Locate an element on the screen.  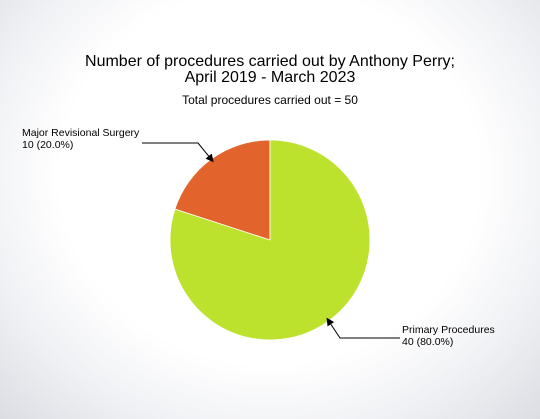
chart-title-line-2: April 2019 - March 2023 is located at coordinates (270, 77).